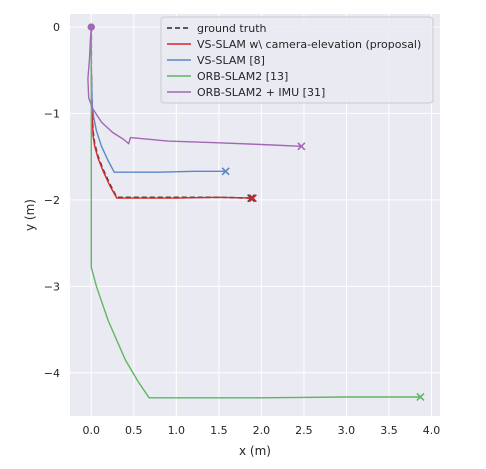 The image size is (486, 469). I want to click on legend-label: ground truth, so click(232, 28).